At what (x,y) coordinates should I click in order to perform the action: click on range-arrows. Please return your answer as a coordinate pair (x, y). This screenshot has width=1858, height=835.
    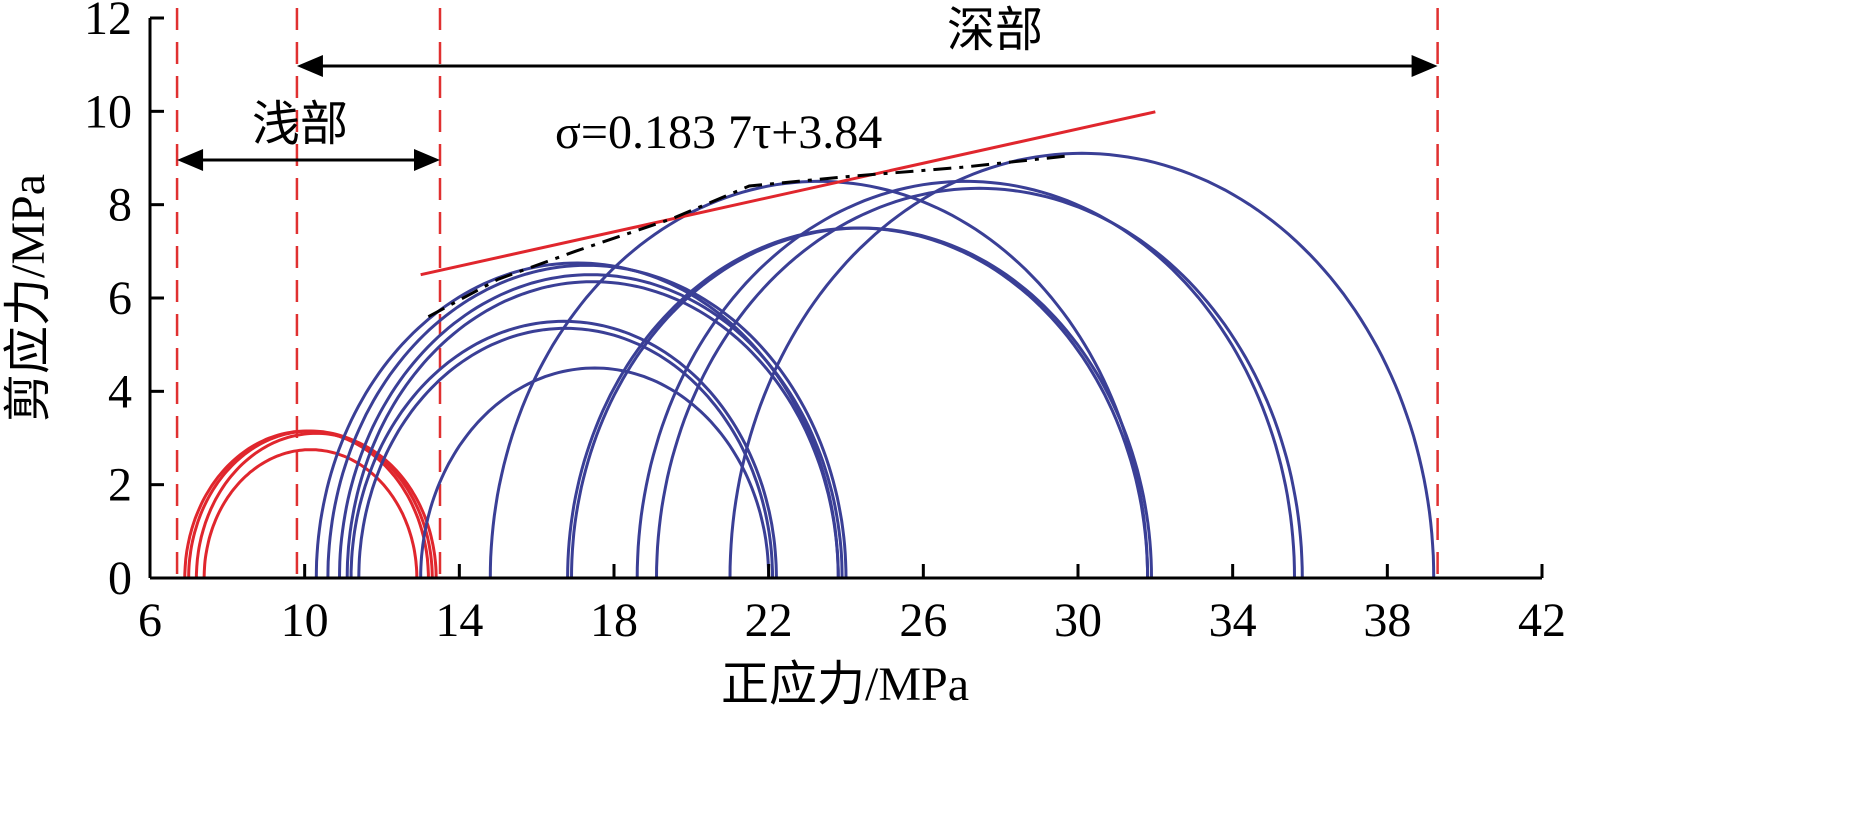
    Looking at the image, I should click on (807, 113).